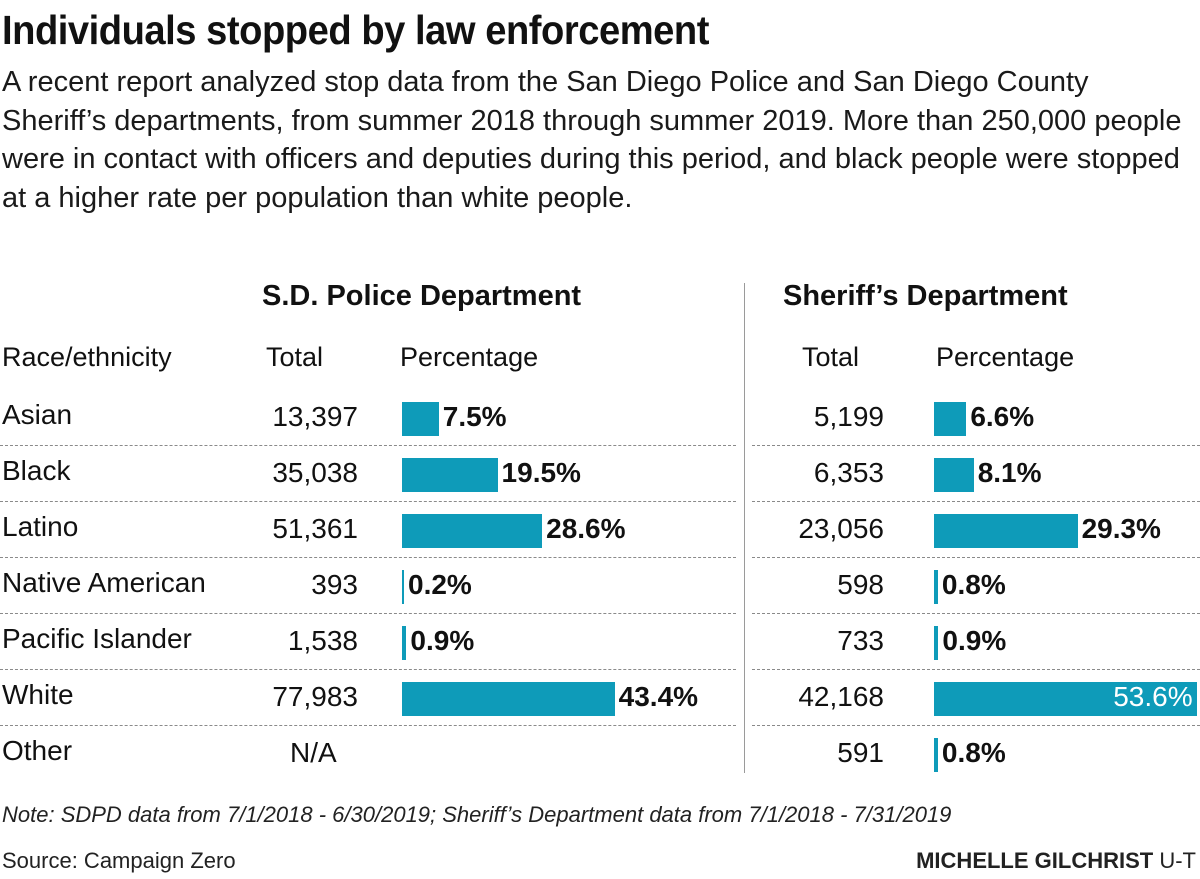  Describe the element at coordinates (97, 638) in the screenshot. I see `race-label: Pacific Islander` at that location.